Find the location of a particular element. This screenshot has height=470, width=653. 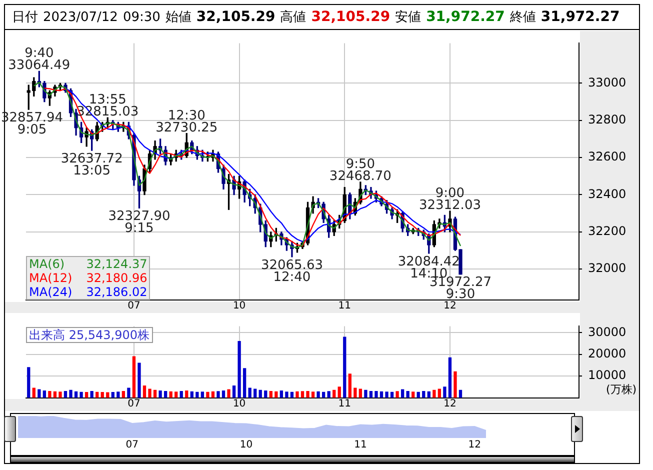

annotation: 9:40 33064.49 is located at coordinates (39, 60).